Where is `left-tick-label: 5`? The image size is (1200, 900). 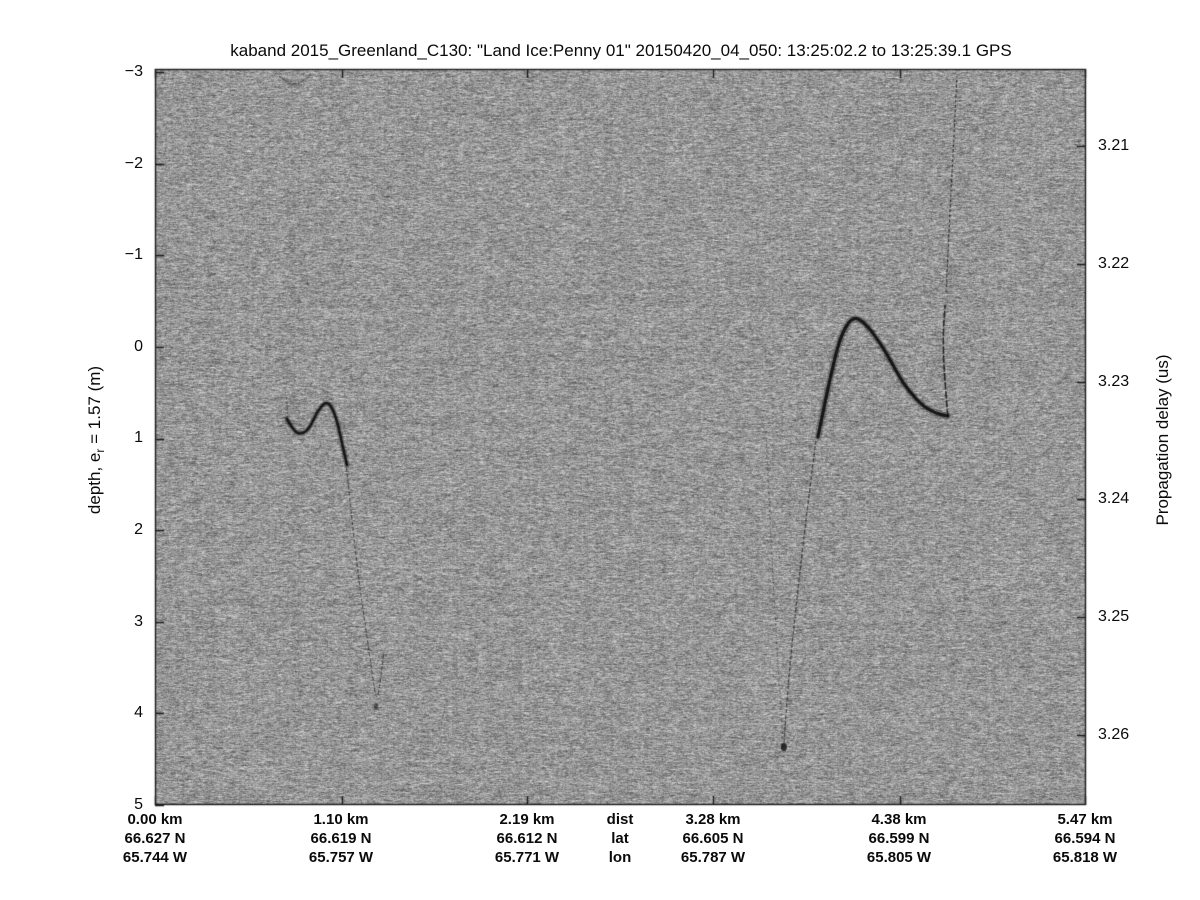
left-tick-label: 5 is located at coordinates (138, 804).